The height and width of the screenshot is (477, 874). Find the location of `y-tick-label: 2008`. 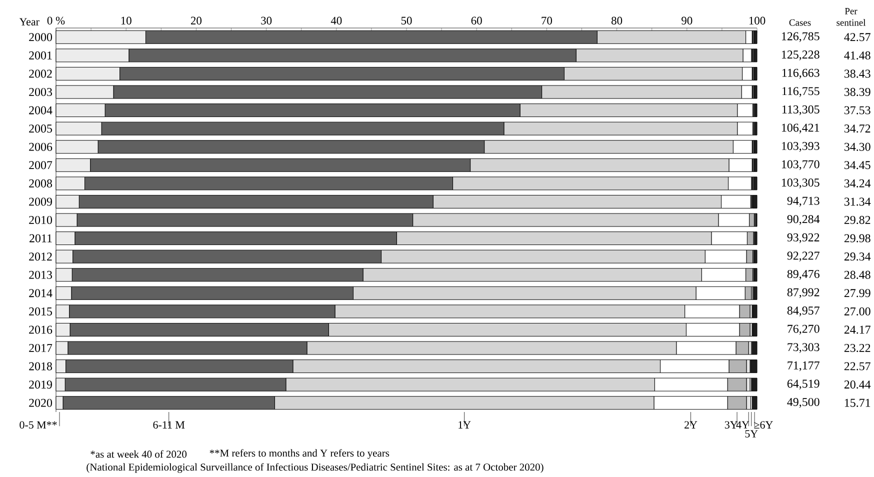

y-tick-label: 2008 is located at coordinates (40, 183).